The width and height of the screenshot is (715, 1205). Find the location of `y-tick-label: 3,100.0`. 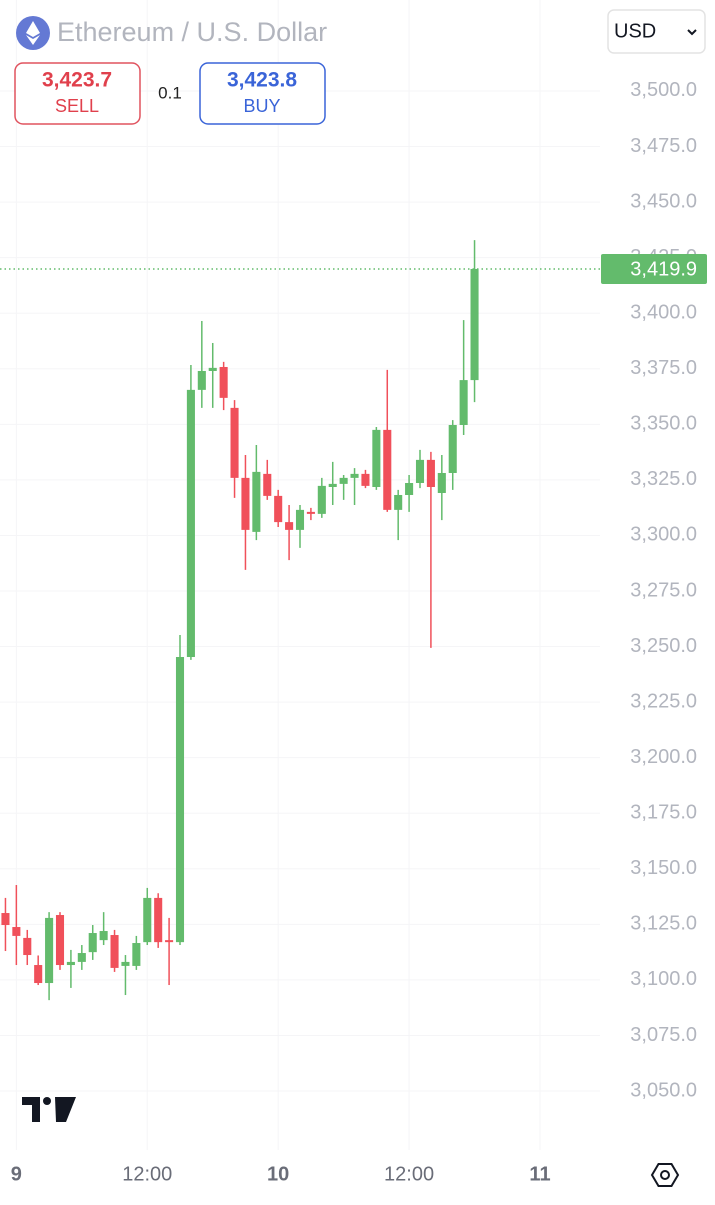

y-tick-label: 3,100.0 is located at coordinates (663, 979).